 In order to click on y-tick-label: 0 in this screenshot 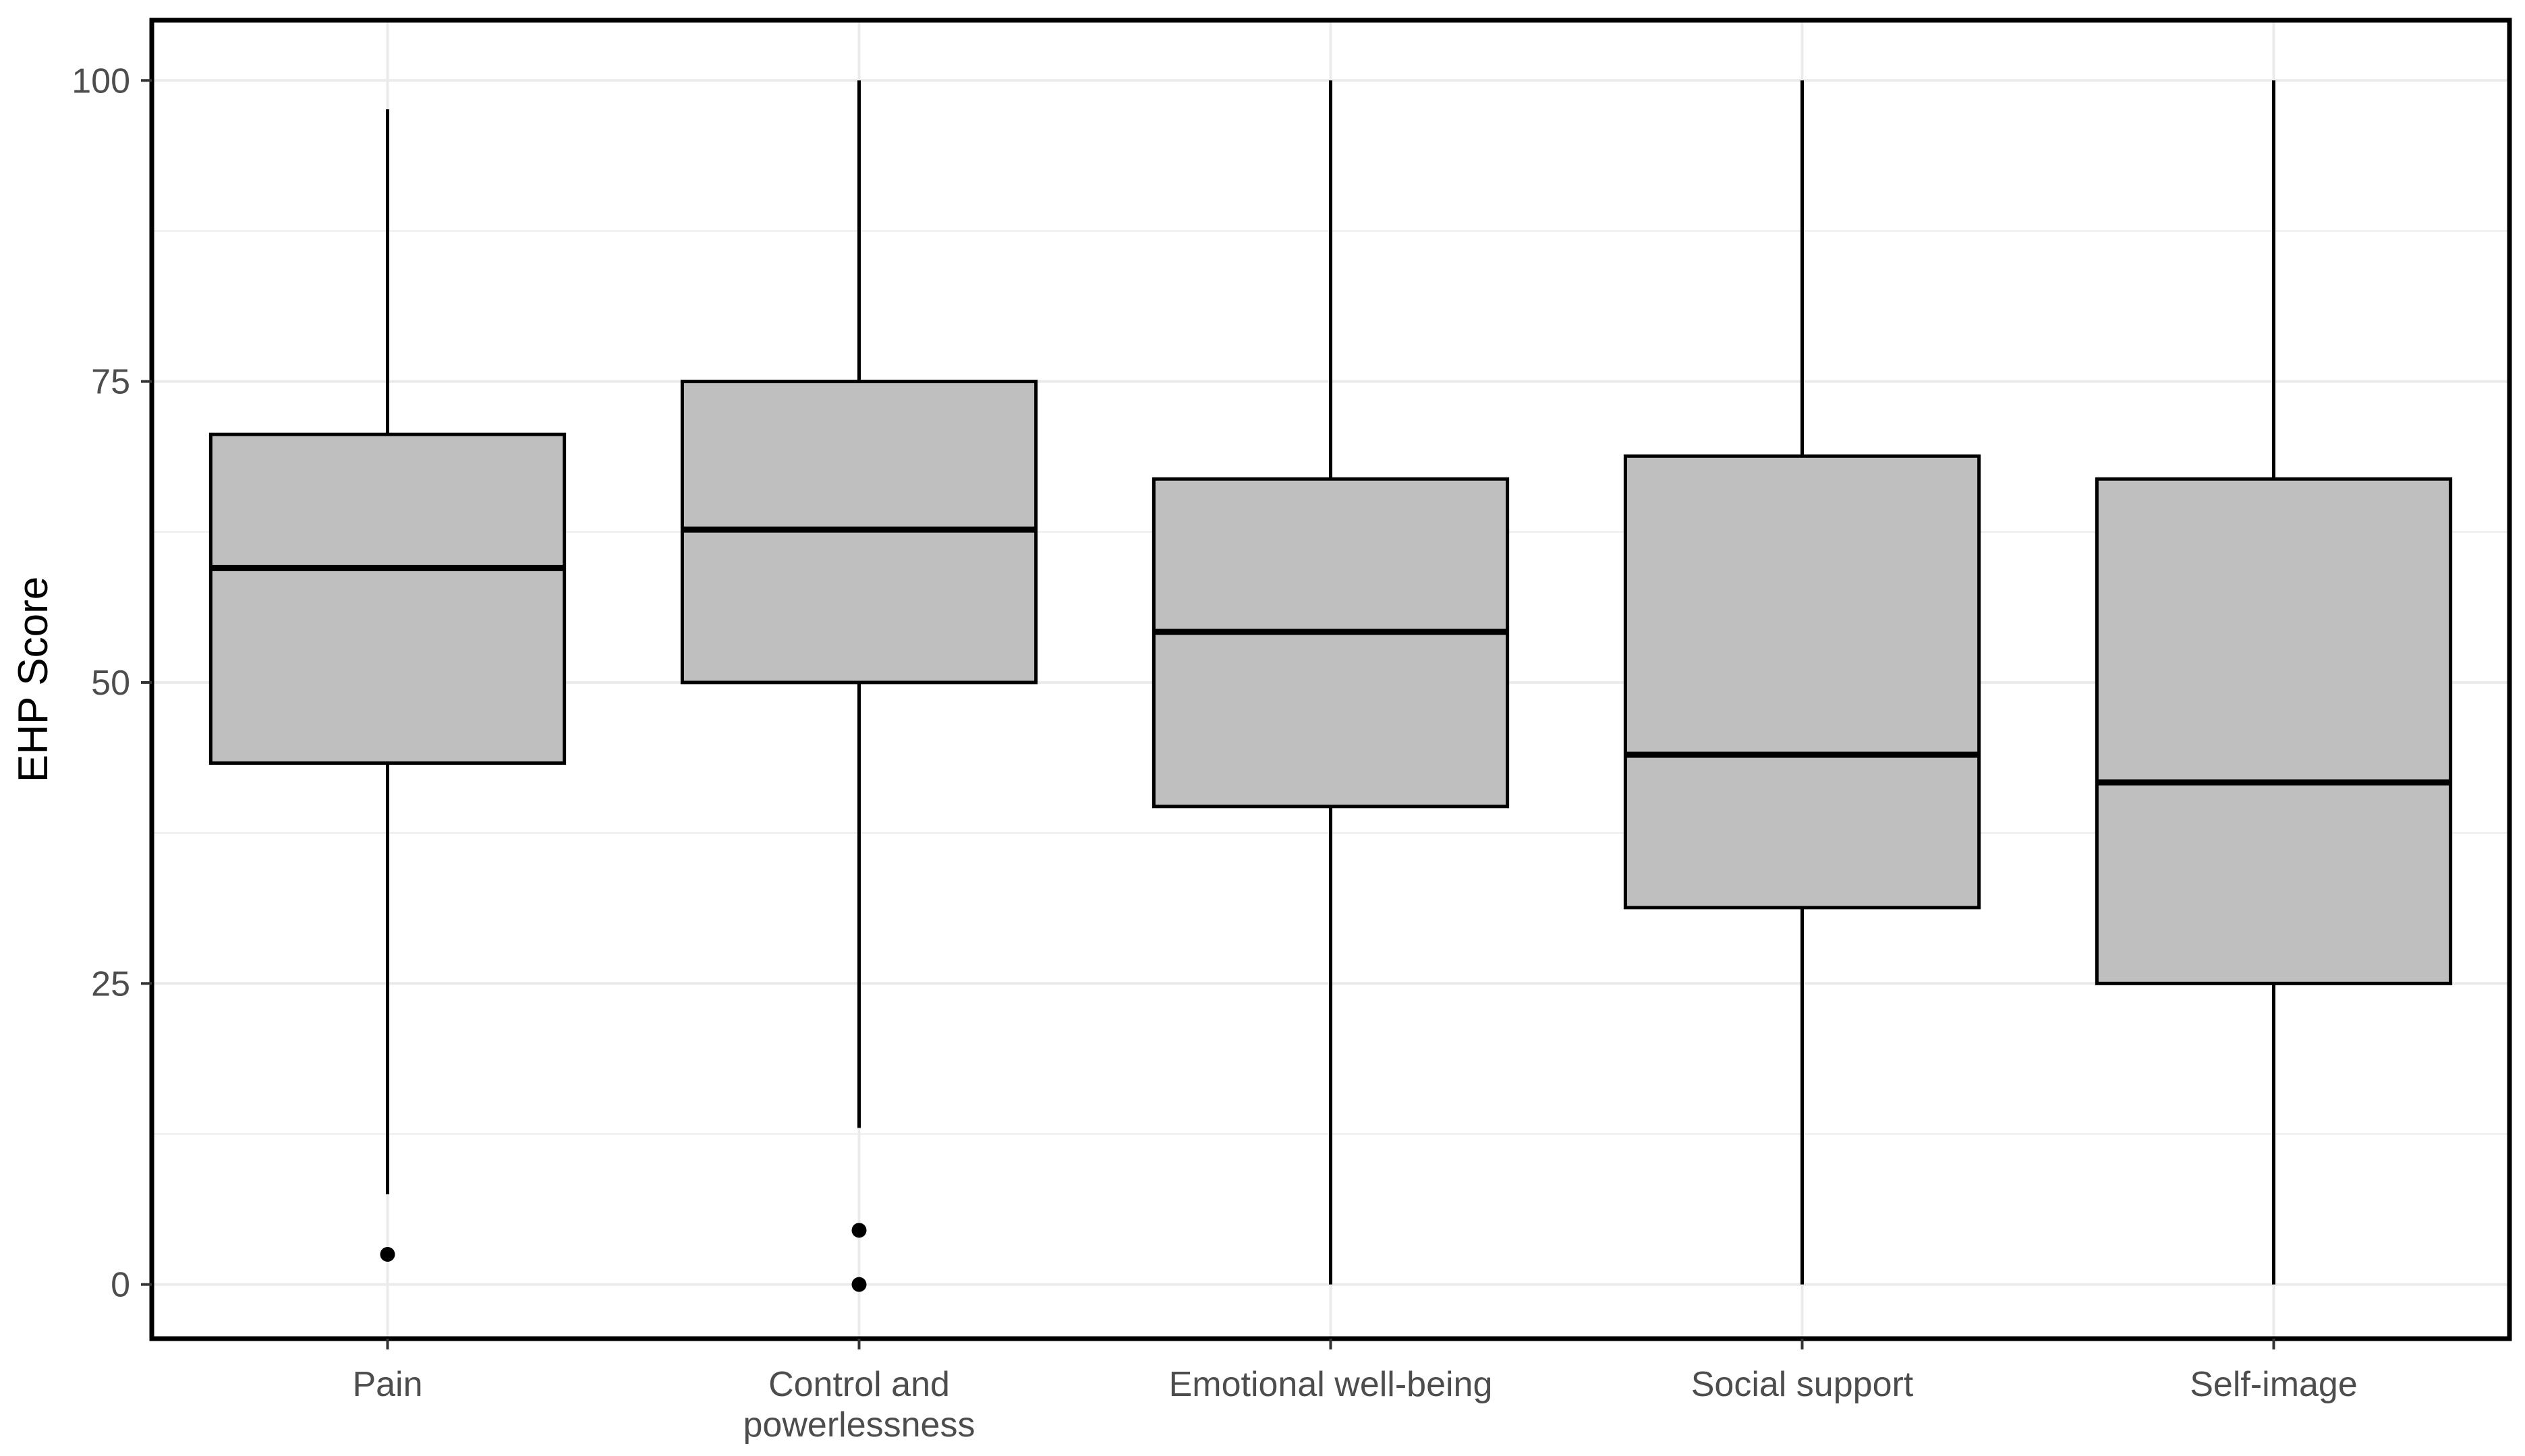, I will do `click(120, 1285)`.